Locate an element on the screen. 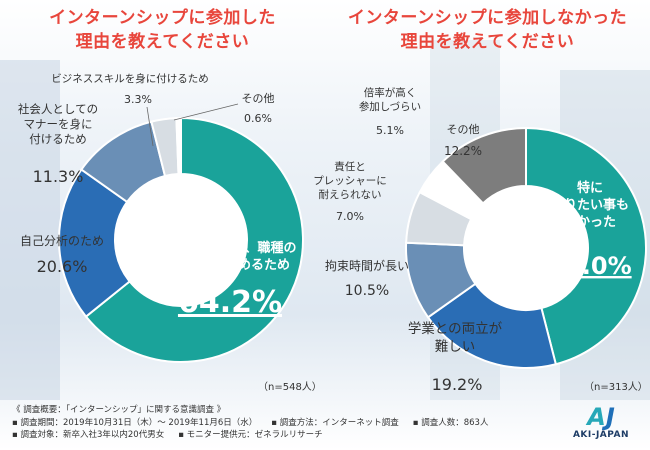 The image size is (650, 450). slice-value-label: 20.6% is located at coordinates (62, 266).